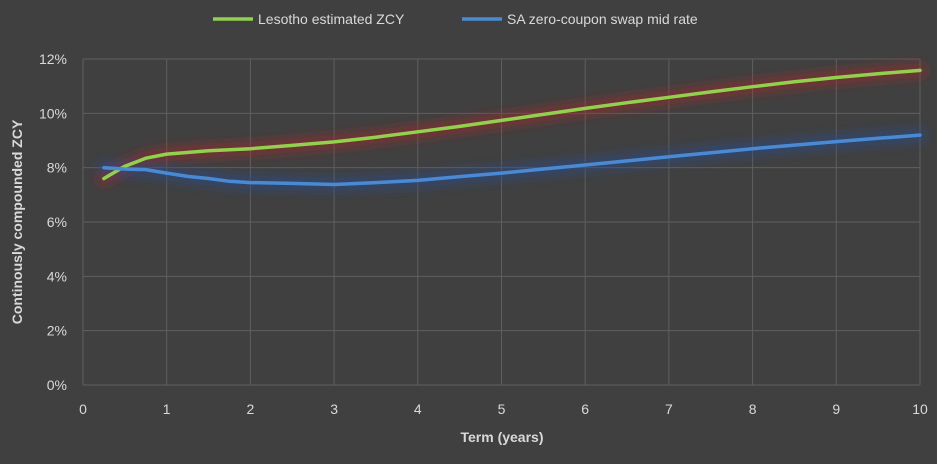 Image resolution: width=937 pixels, height=464 pixels. I want to click on y-tick-label: 12%, so click(53, 59).